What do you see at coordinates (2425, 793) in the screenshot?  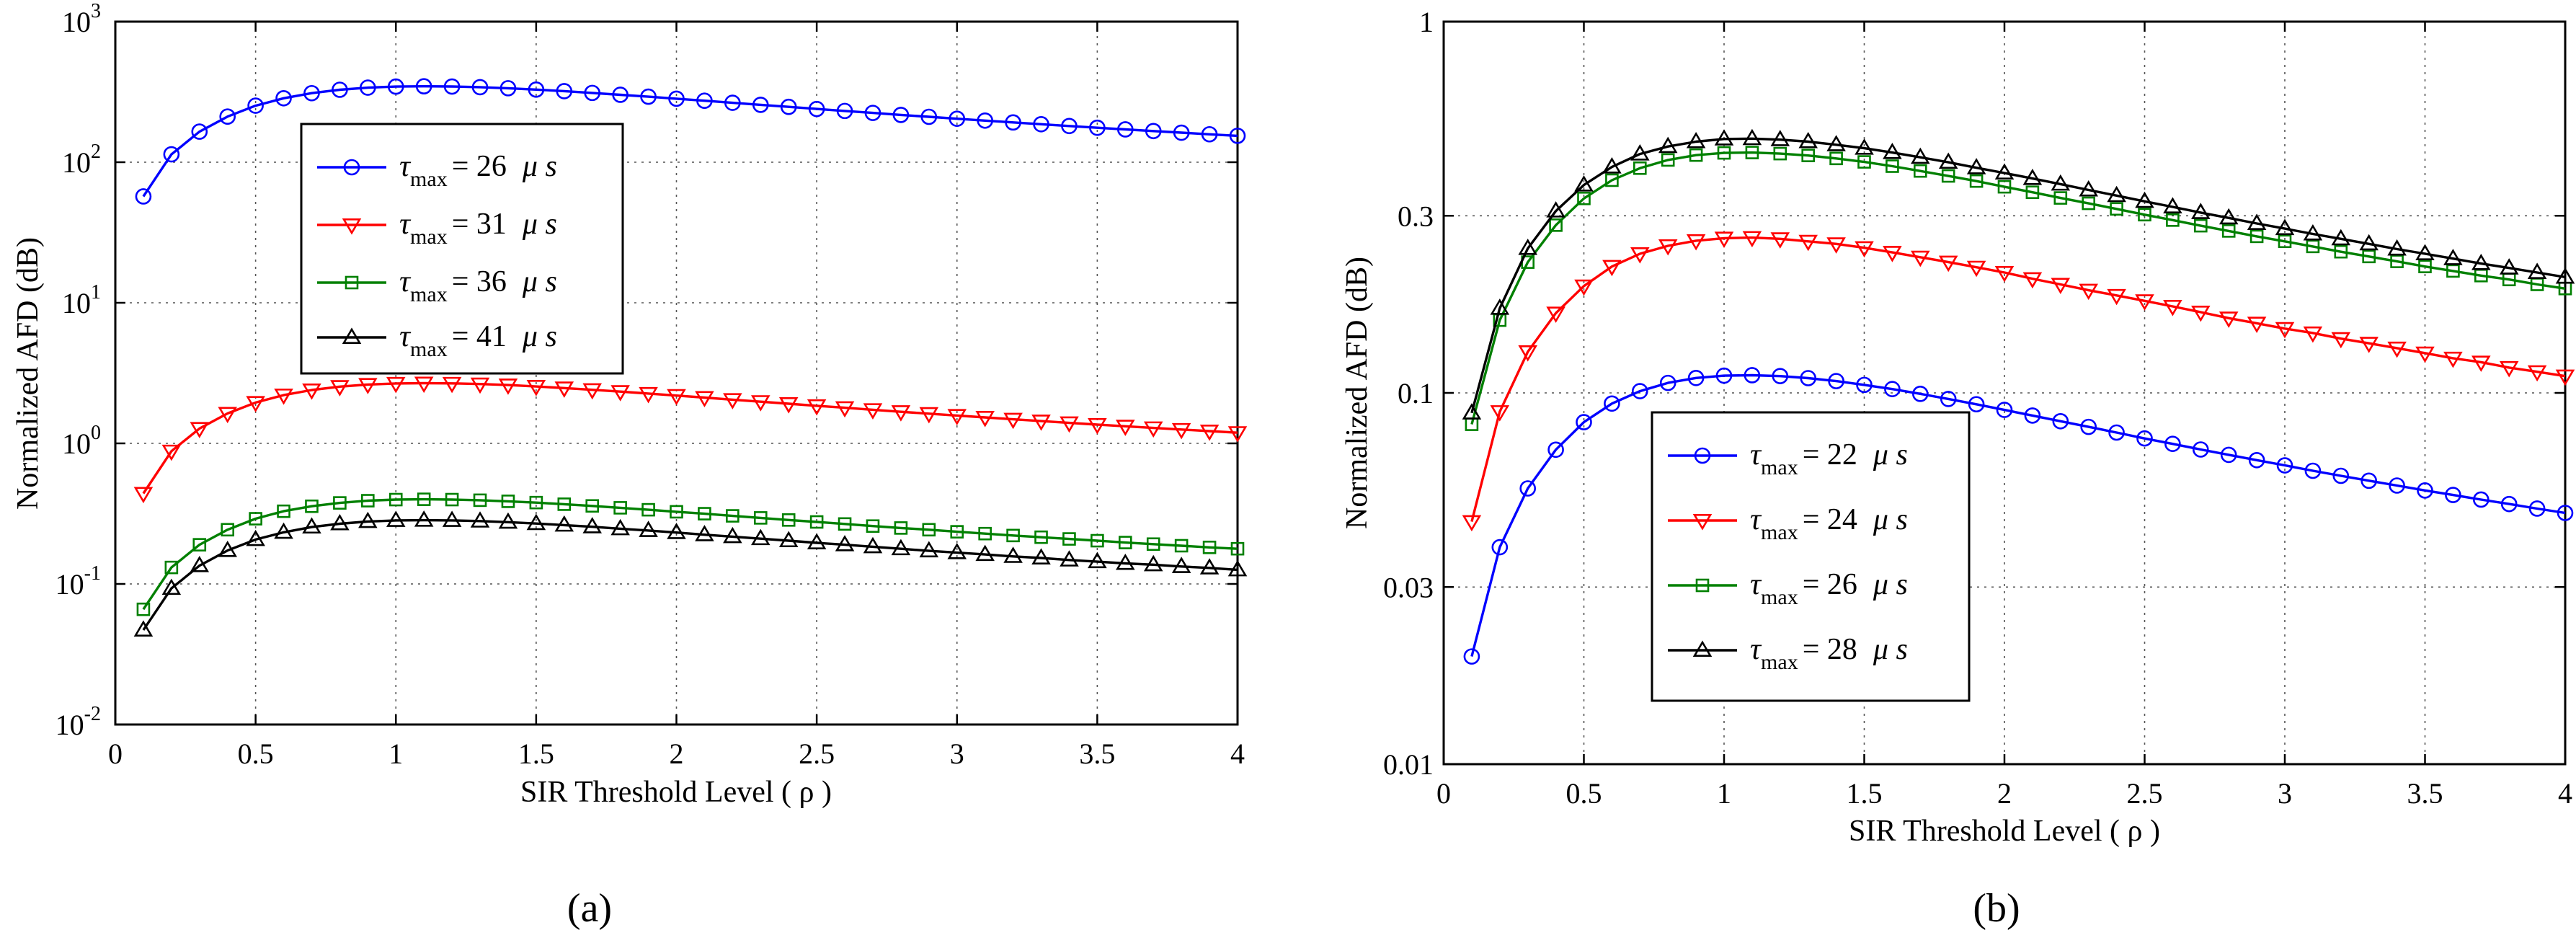 I see `x-tick-label: 3.5` at bounding box center [2425, 793].